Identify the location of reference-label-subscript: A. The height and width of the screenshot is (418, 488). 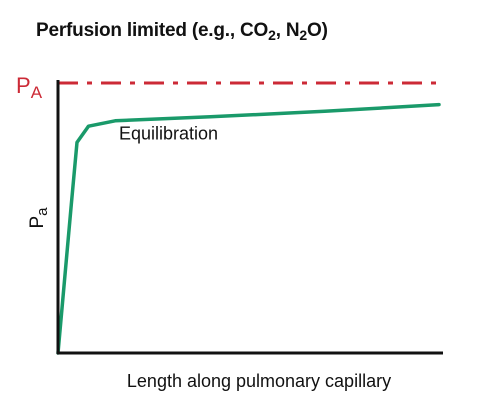
(37, 92).